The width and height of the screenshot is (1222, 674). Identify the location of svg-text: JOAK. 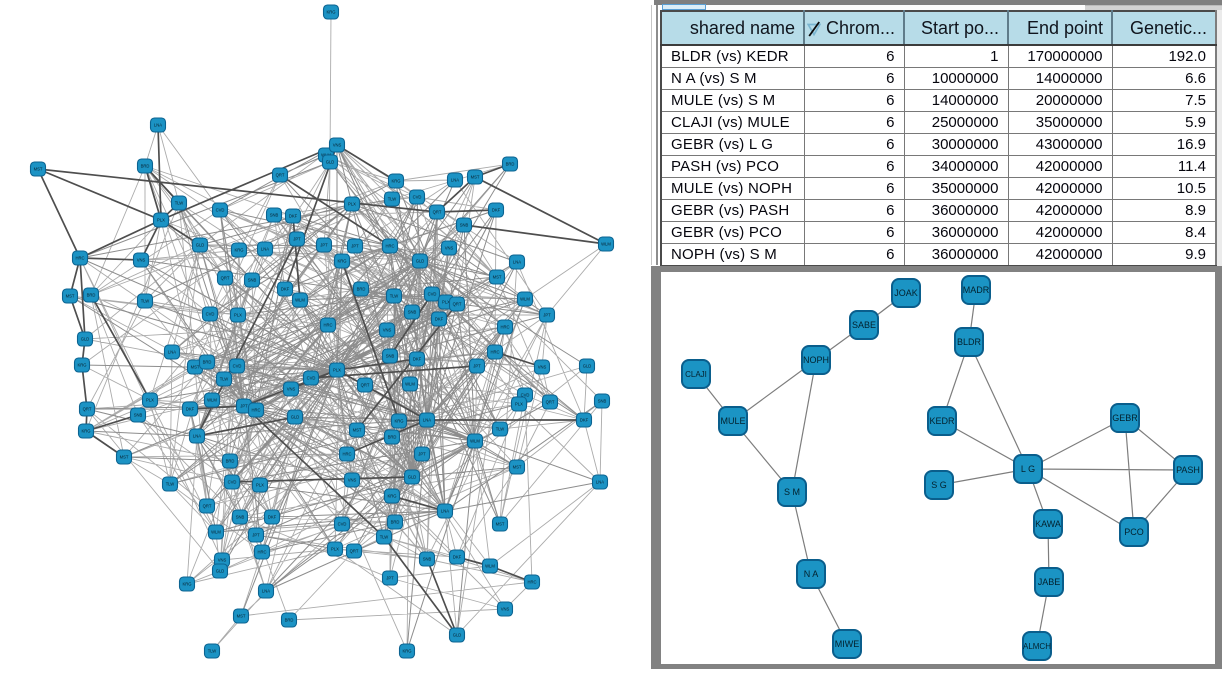
(906, 293).